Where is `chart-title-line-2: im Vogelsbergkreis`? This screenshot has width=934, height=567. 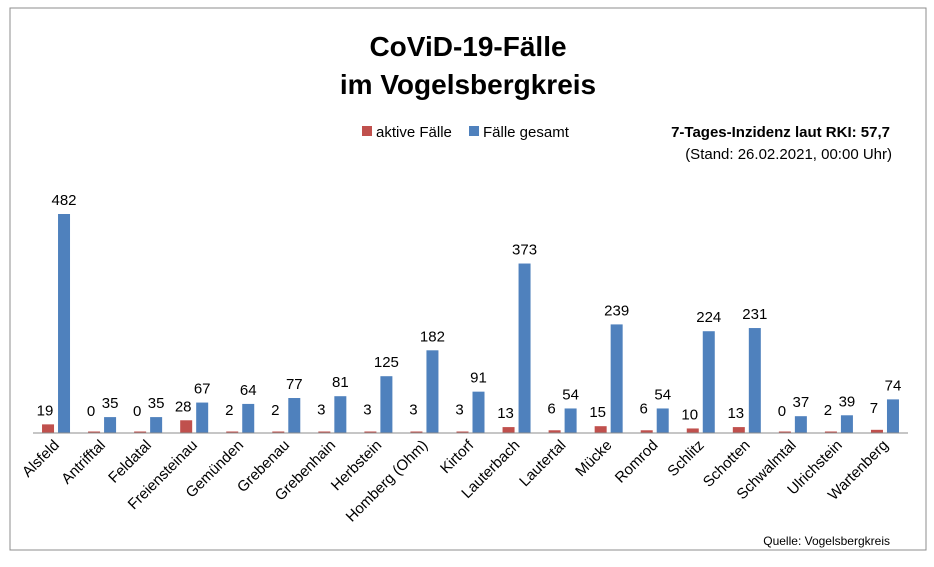
chart-title-line-2: im Vogelsbergkreis is located at coordinates (468, 84).